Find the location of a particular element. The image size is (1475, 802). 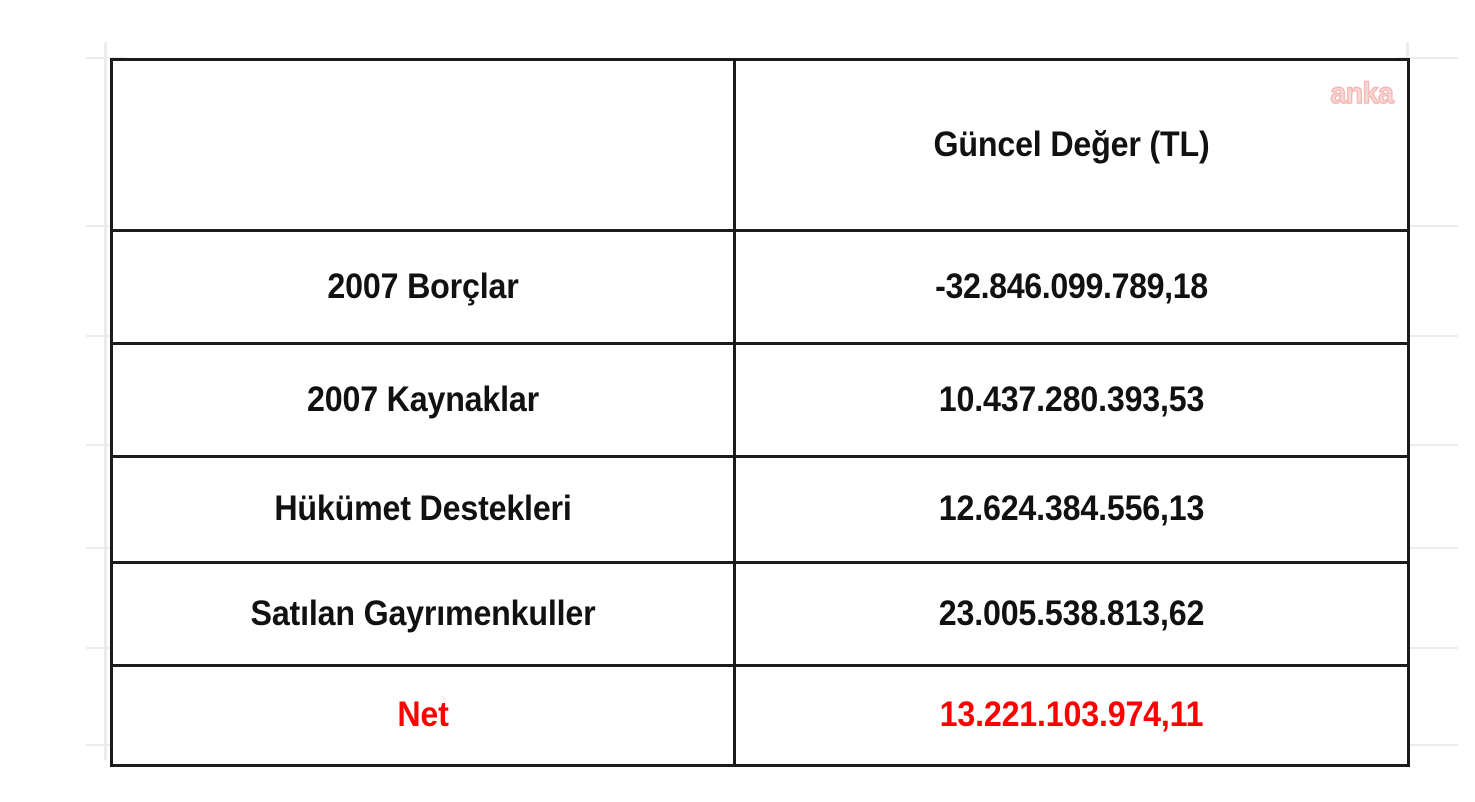

header-cell-blank is located at coordinates (423, 145).